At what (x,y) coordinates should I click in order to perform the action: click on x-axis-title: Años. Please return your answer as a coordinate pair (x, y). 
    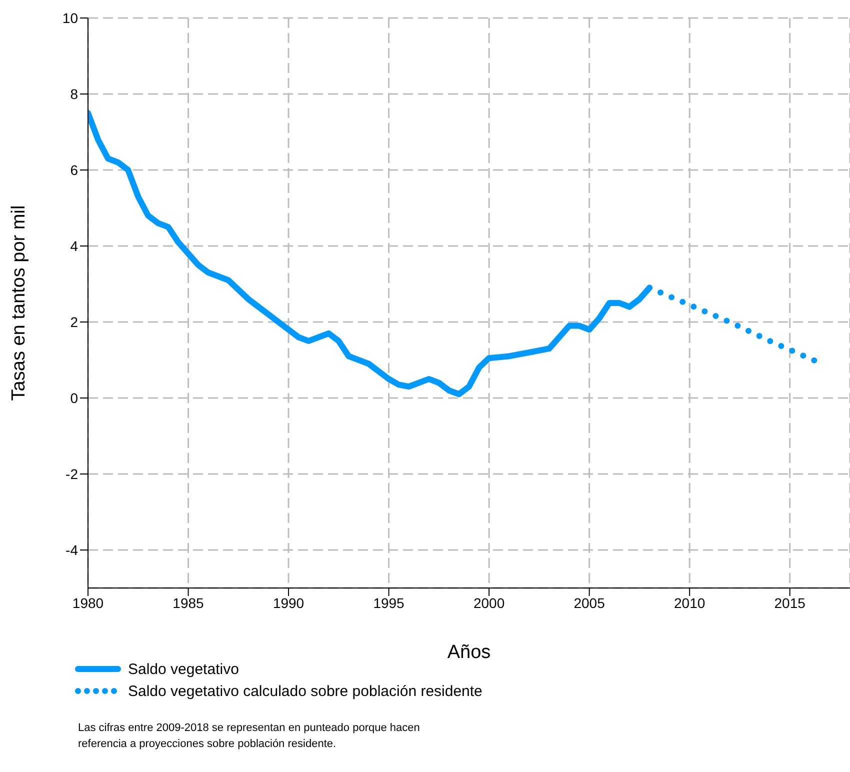
    Looking at the image, I should click on (469, 652).